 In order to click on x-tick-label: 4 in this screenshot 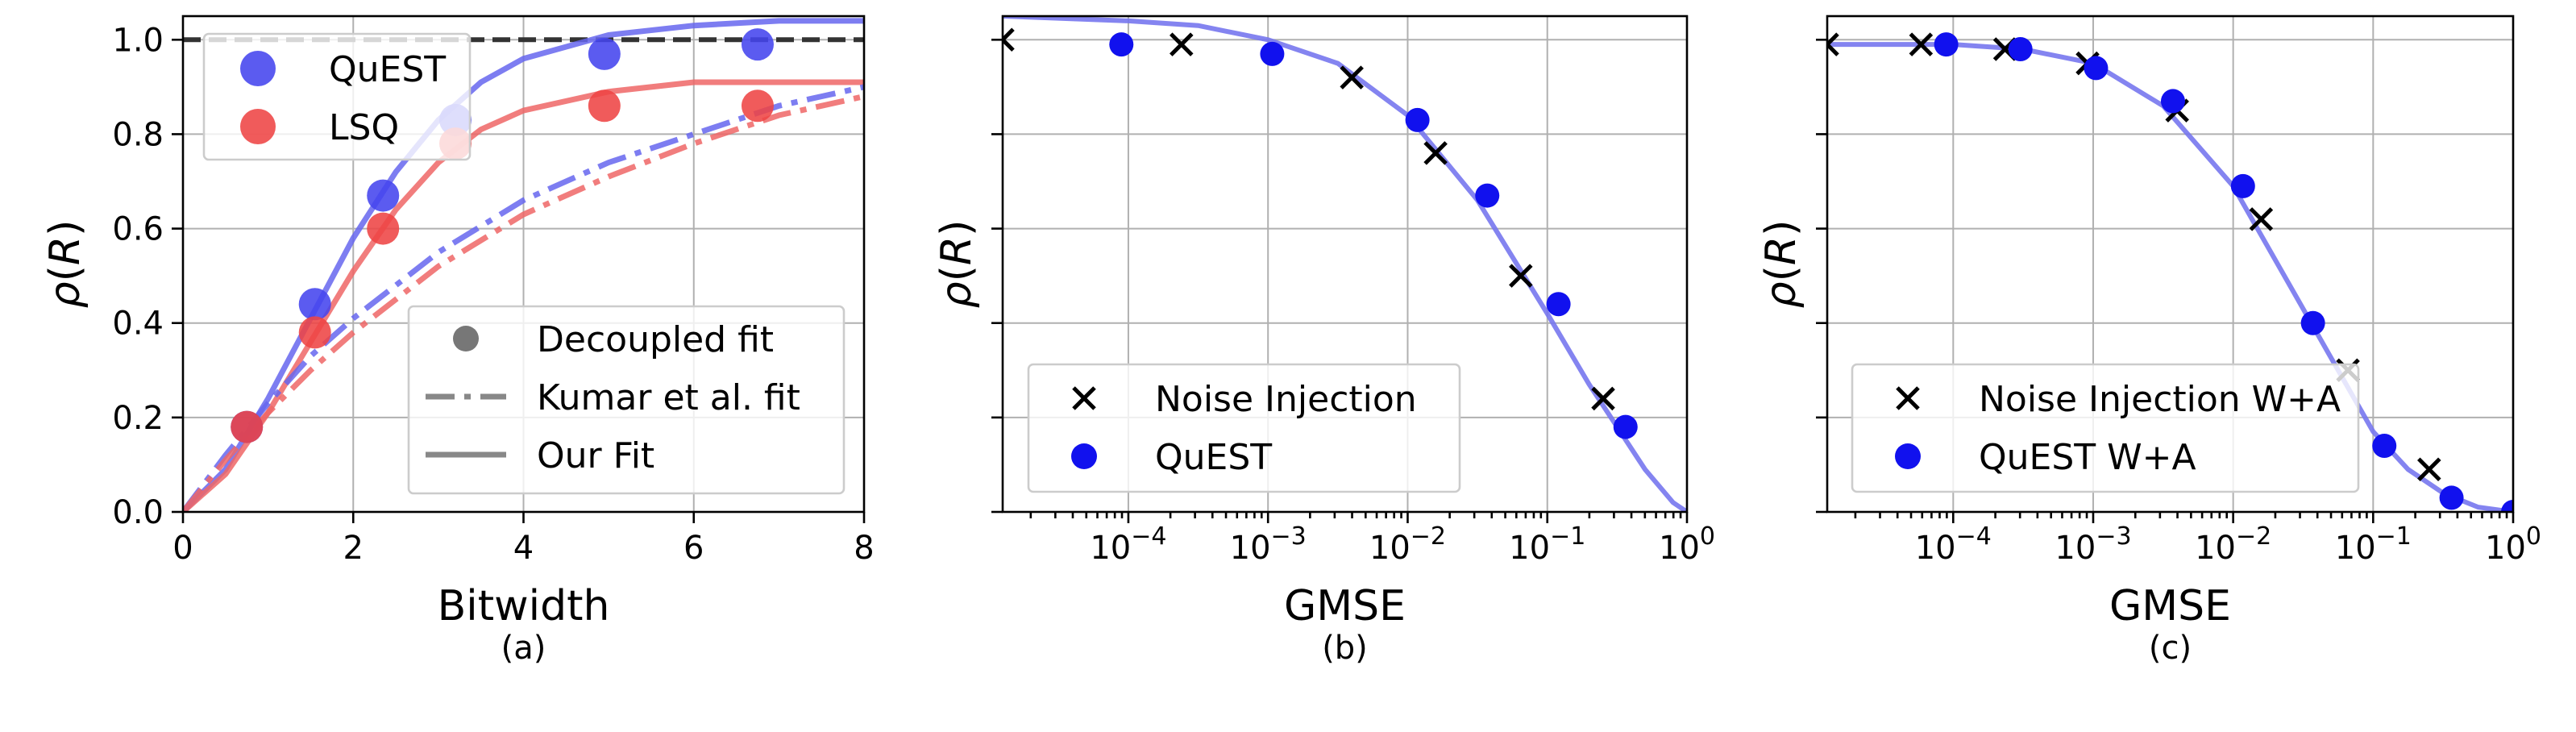, I will do `click(523, 549)`.